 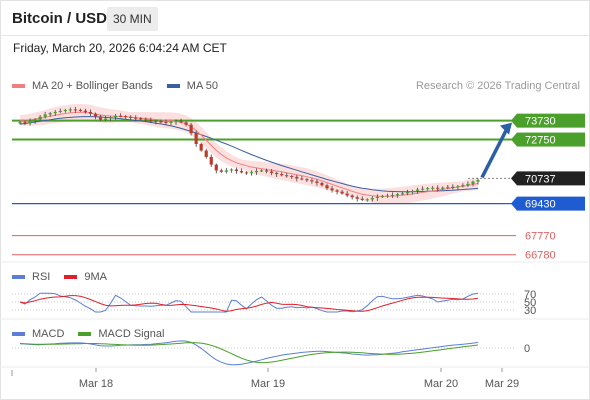 I want to click on macd-line, so click(x=249, y=353).